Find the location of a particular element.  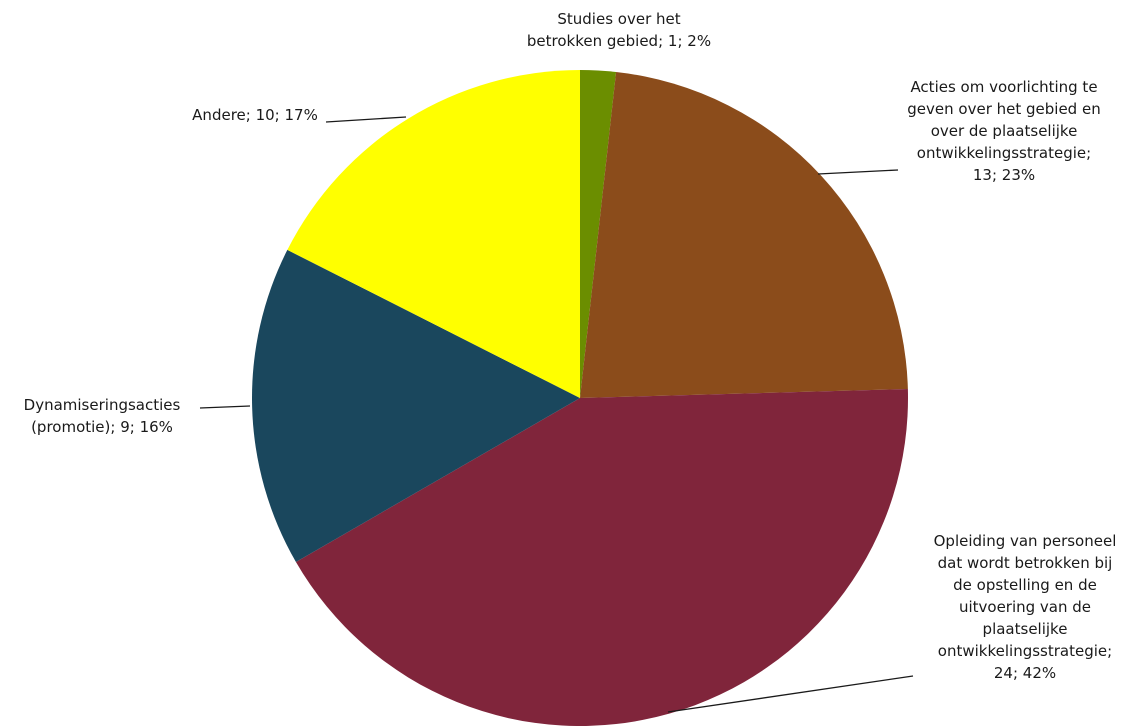

leader-line-opleiding-personeel is located at coordinates (790, 694).